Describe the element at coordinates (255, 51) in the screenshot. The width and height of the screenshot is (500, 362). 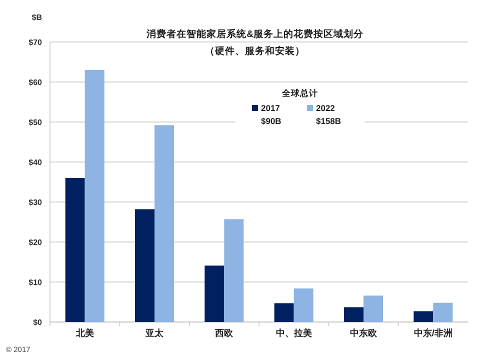
I see `chart-subtitle: （硬件、服务和安装）` at that location.